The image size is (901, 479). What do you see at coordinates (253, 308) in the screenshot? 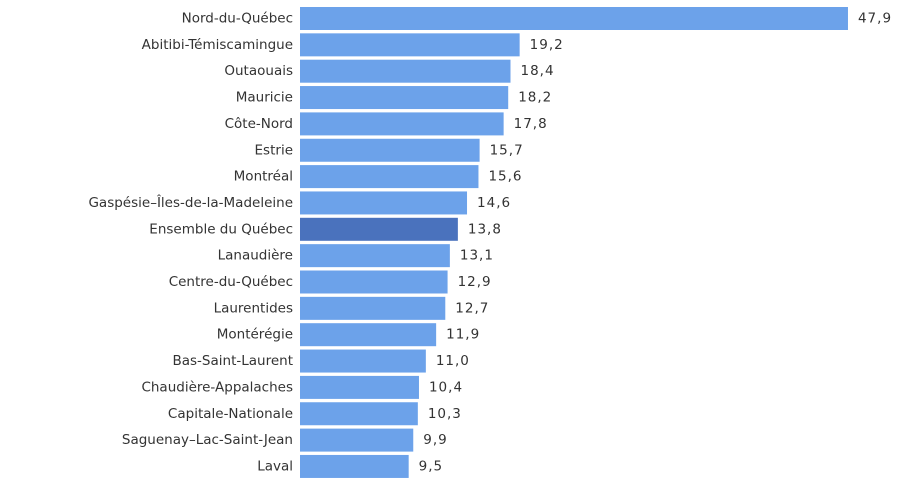
I see `category-label: Laurentides` at bounding box center [253, 308].